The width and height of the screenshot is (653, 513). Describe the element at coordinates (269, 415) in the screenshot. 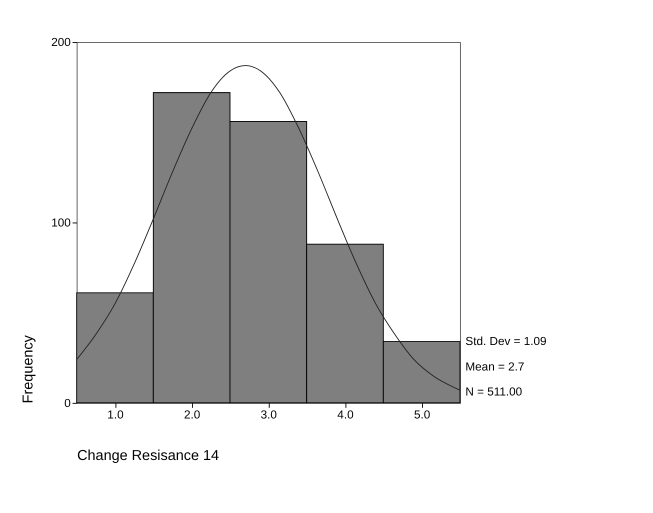

I see `x-tick-label: 3.0` at that location.